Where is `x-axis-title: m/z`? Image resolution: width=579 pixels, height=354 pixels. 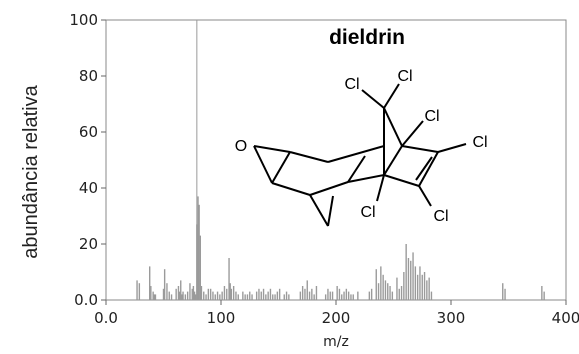
x-axis-title: m/z is located at coordinates (336, 342).